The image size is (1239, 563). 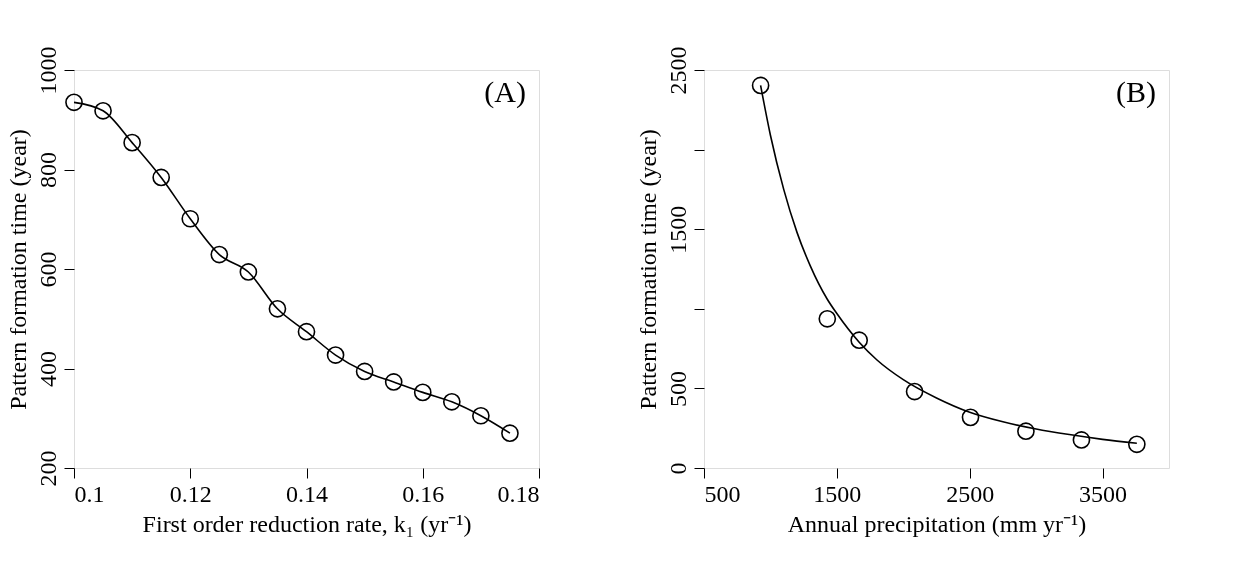 What do you see at coordinates (1103, 493) in the screenshot?
I see `x-tick-label: 3500` at bounding box center [1103, 493].